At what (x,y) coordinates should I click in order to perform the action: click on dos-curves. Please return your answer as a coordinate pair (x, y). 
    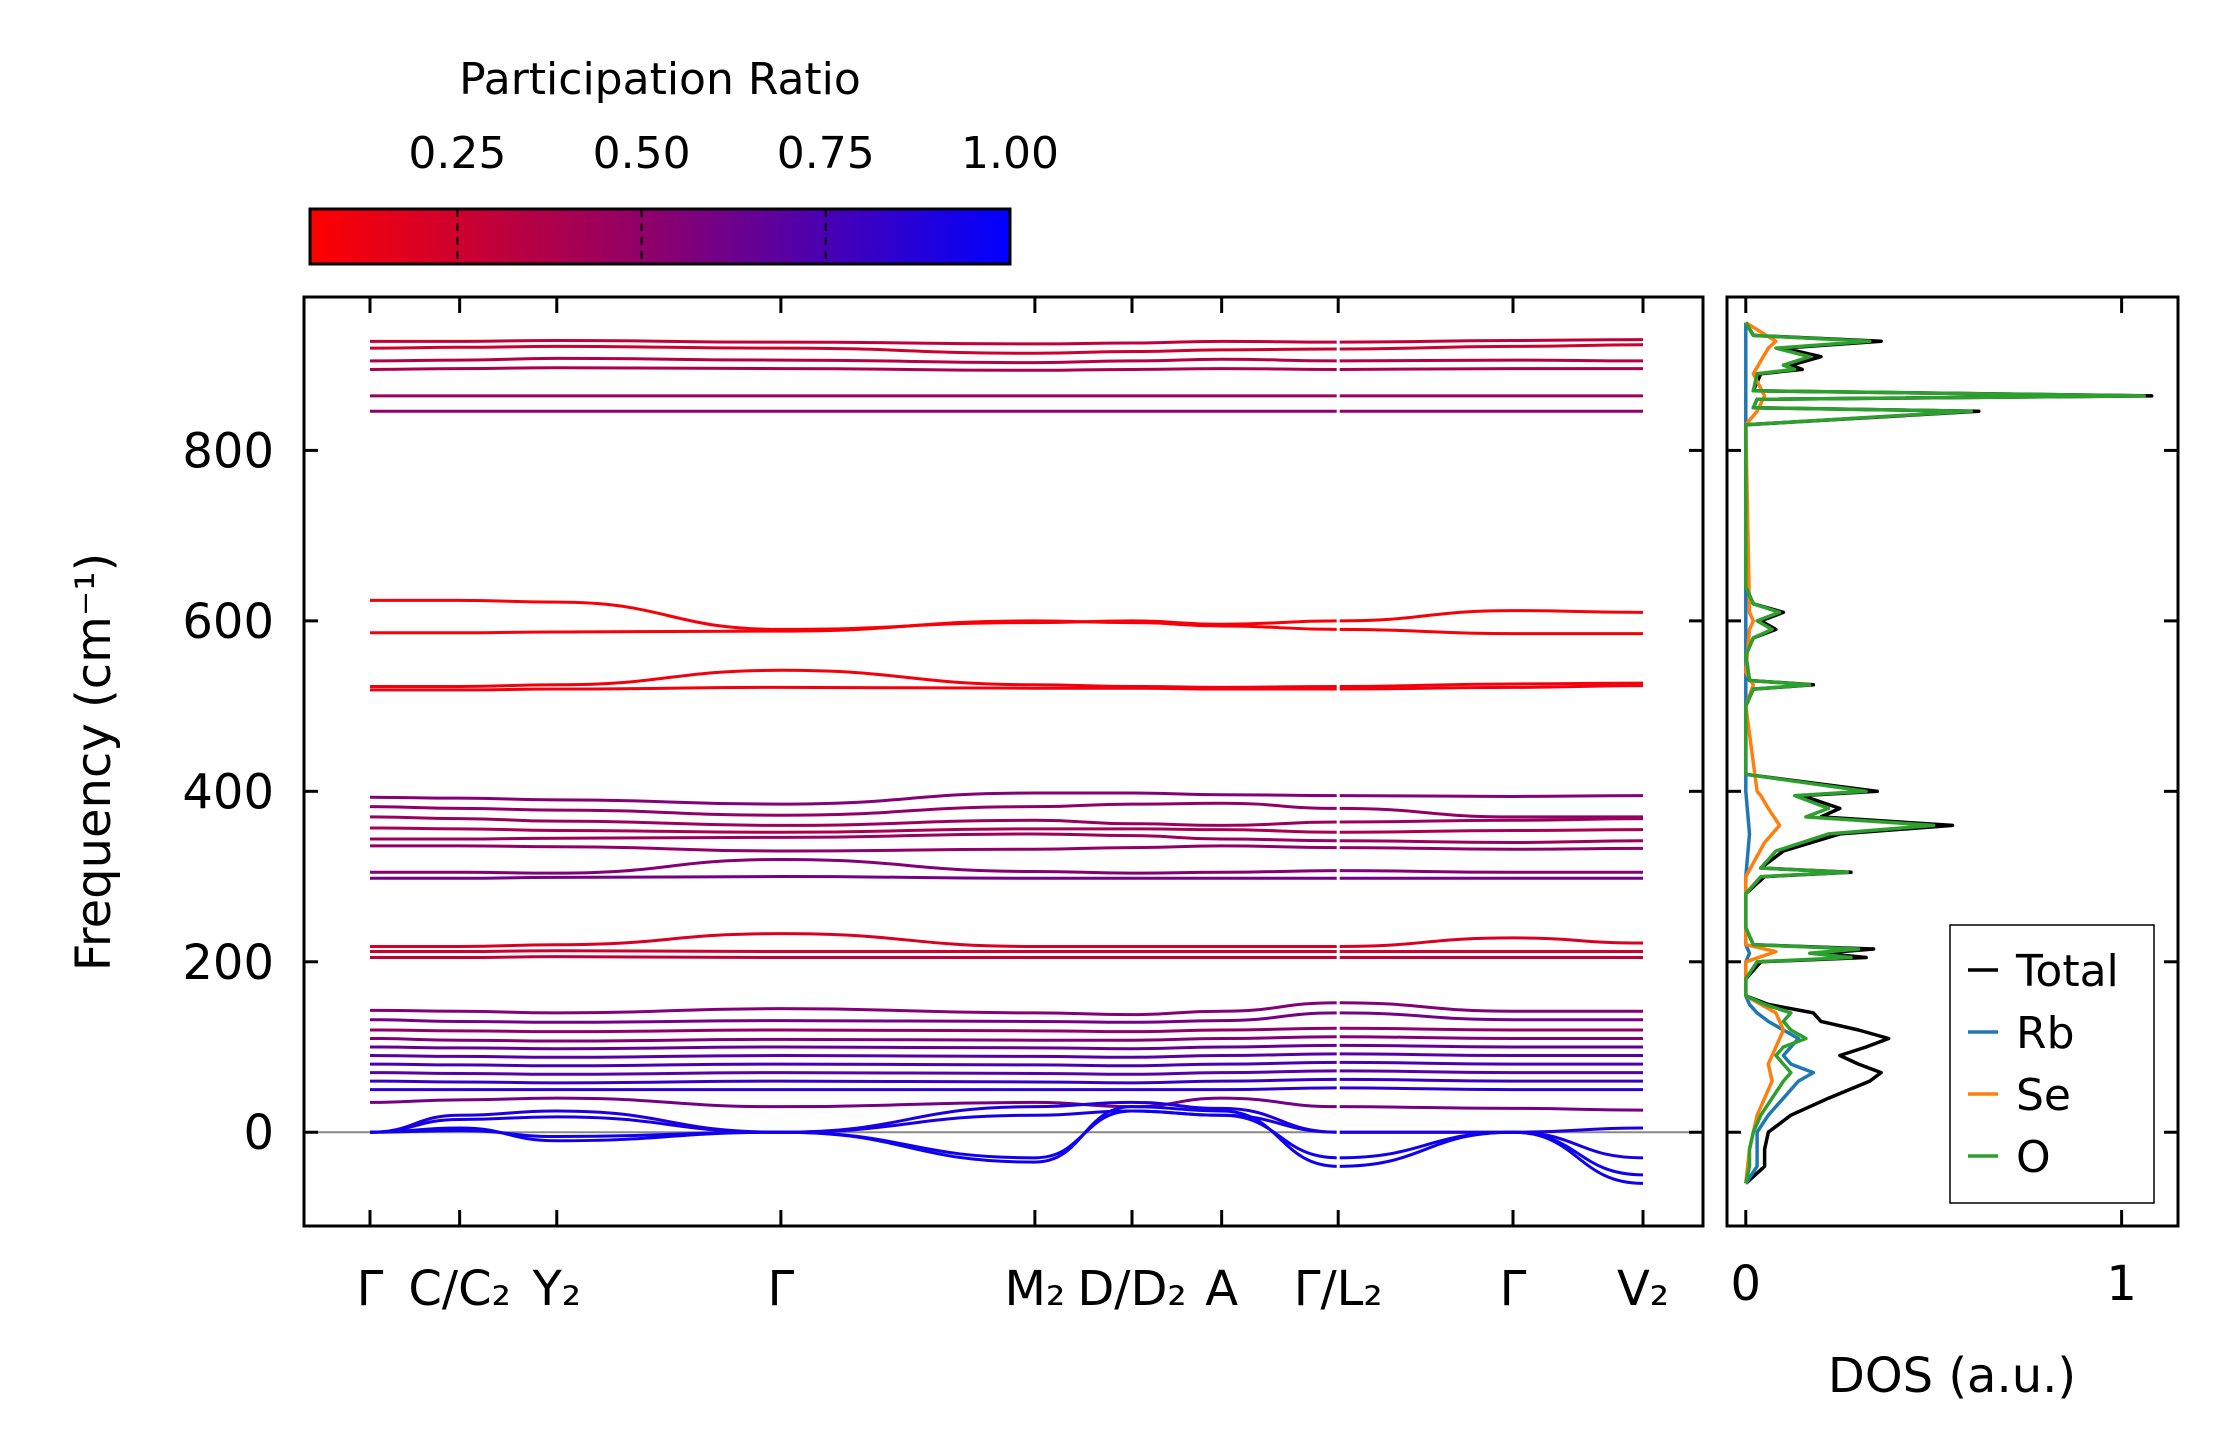
    Looking at the image, I should click on (1949, 753).